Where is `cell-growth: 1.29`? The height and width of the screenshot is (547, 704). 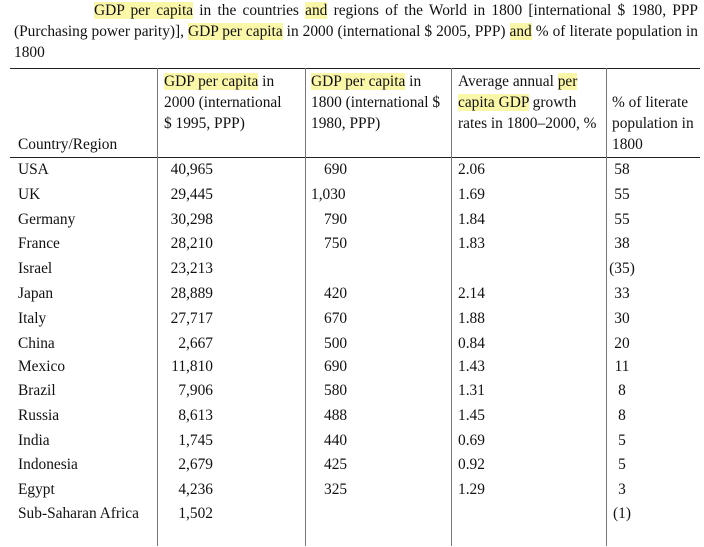
cell-growth: 1.29 is located at coordinates (471, 489).